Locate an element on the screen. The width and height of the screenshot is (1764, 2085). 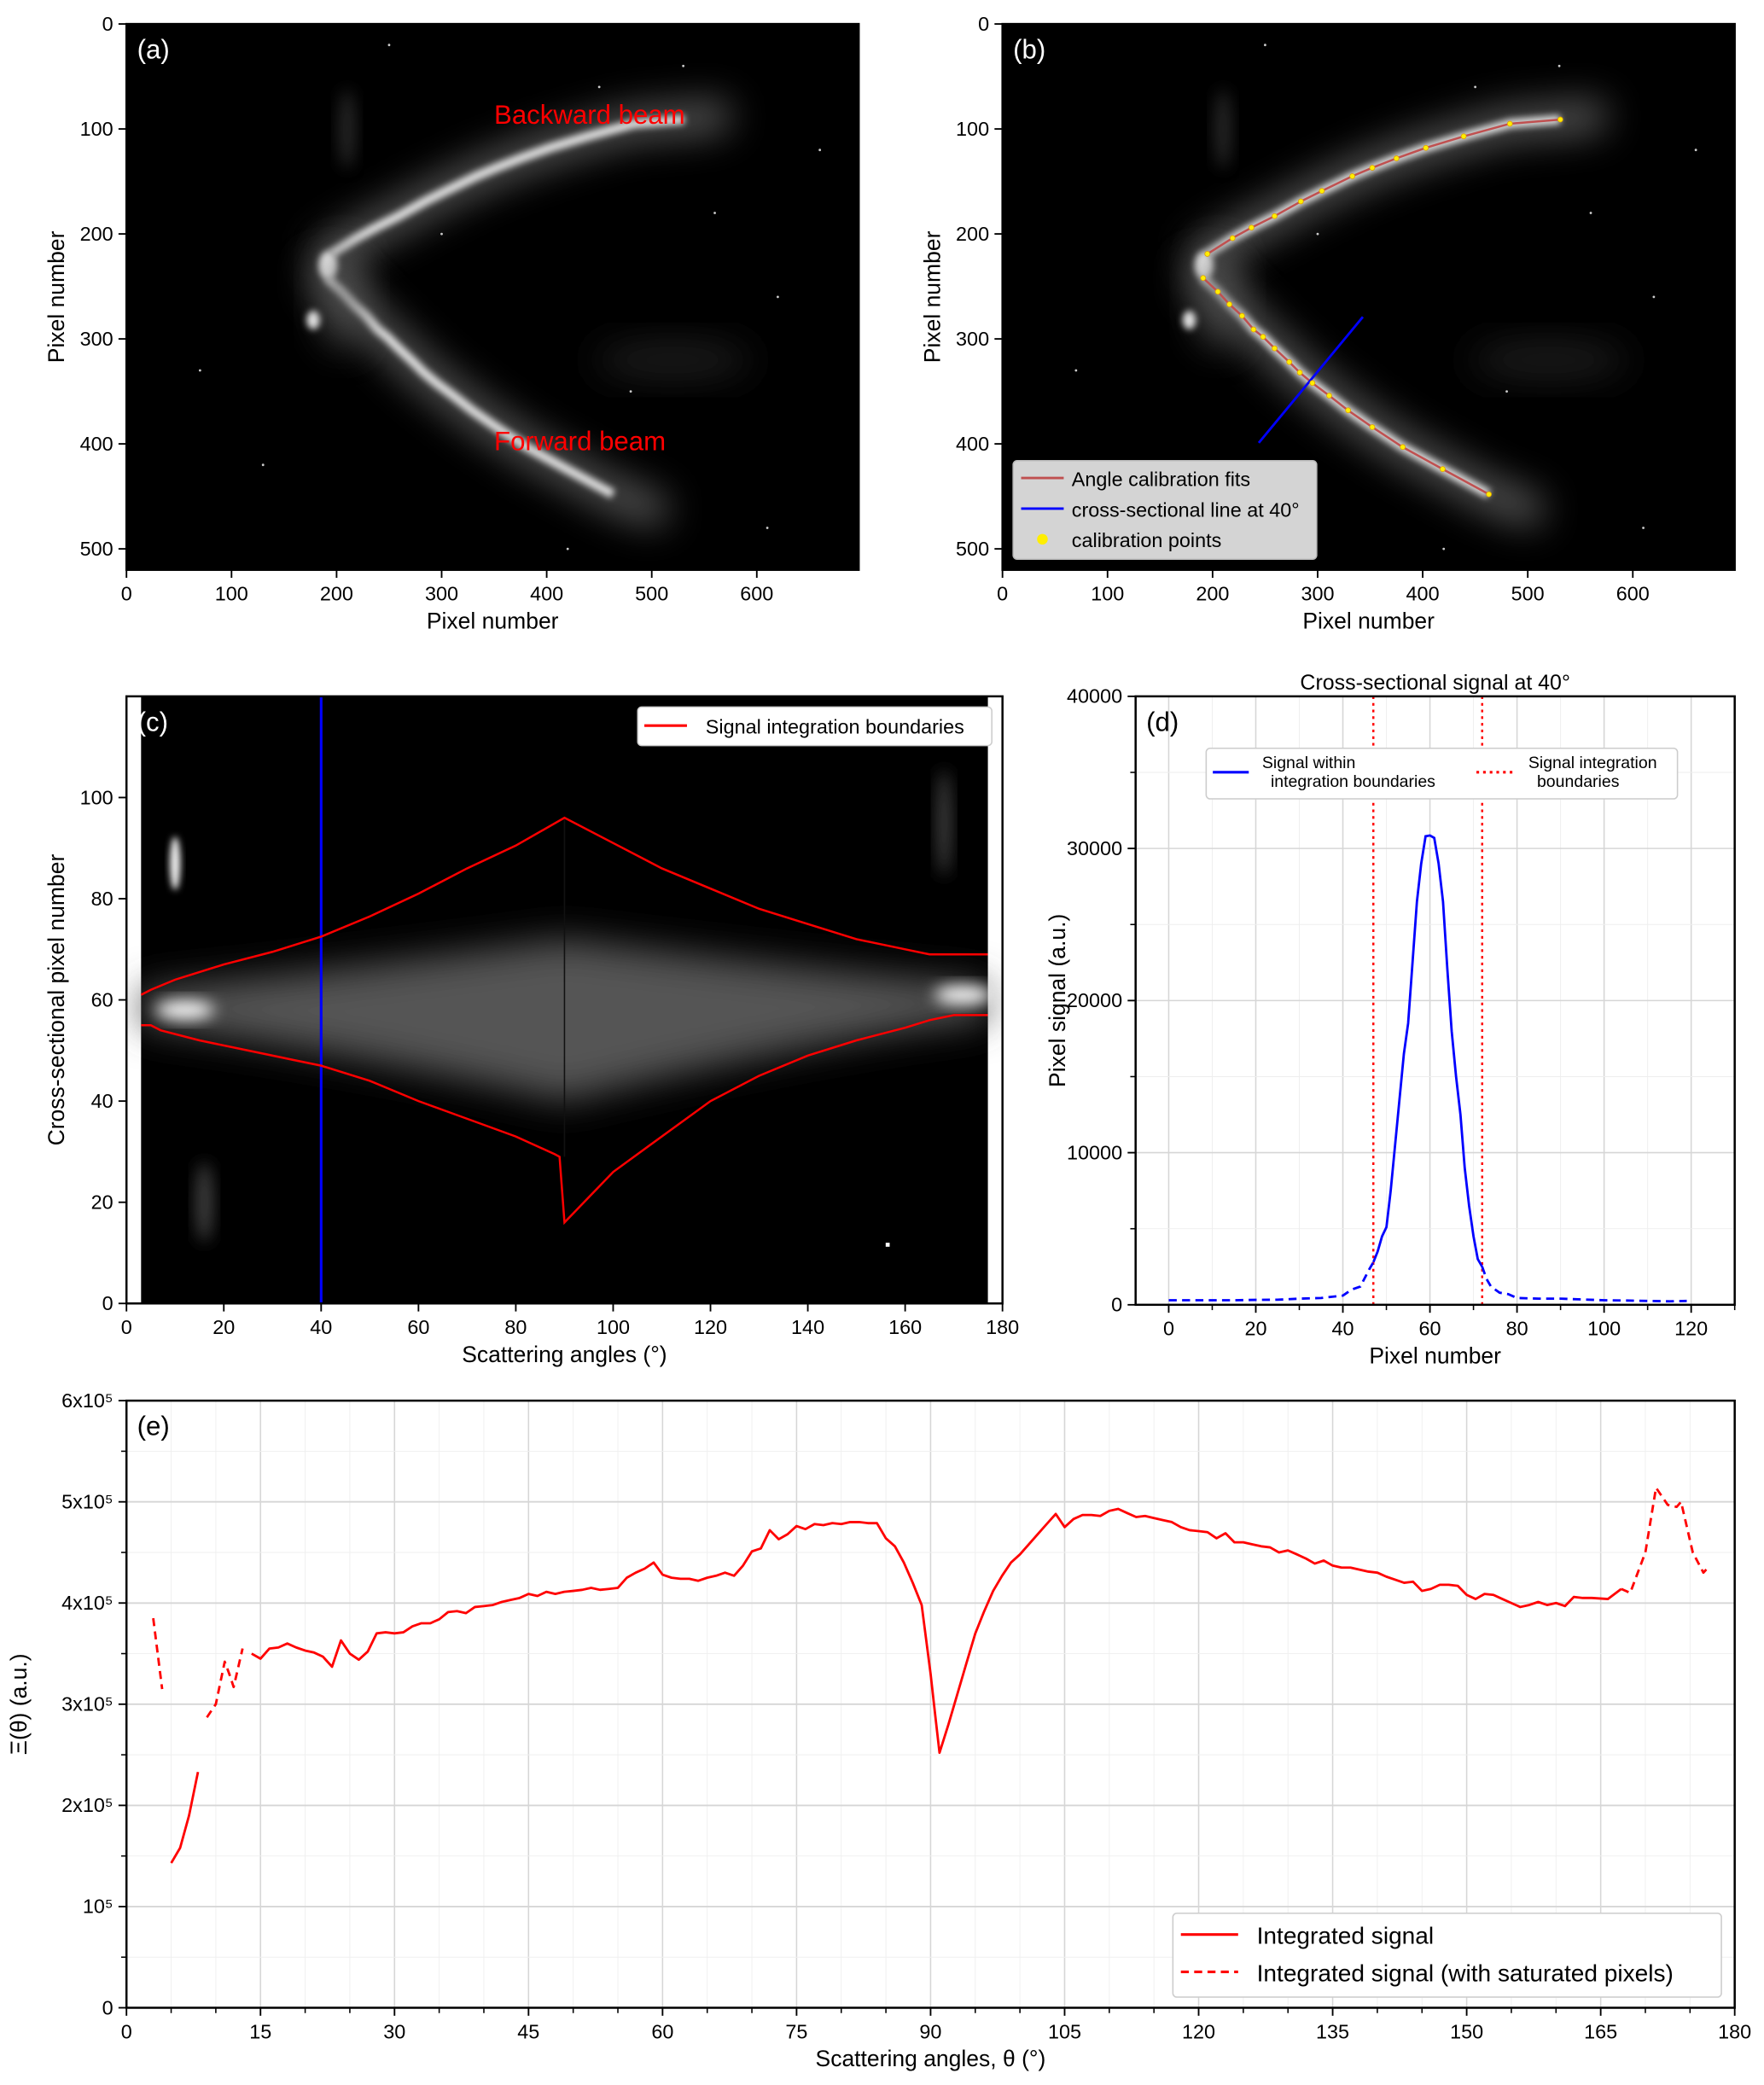
panel-label: (d) is located at coordinates (1162, 722).